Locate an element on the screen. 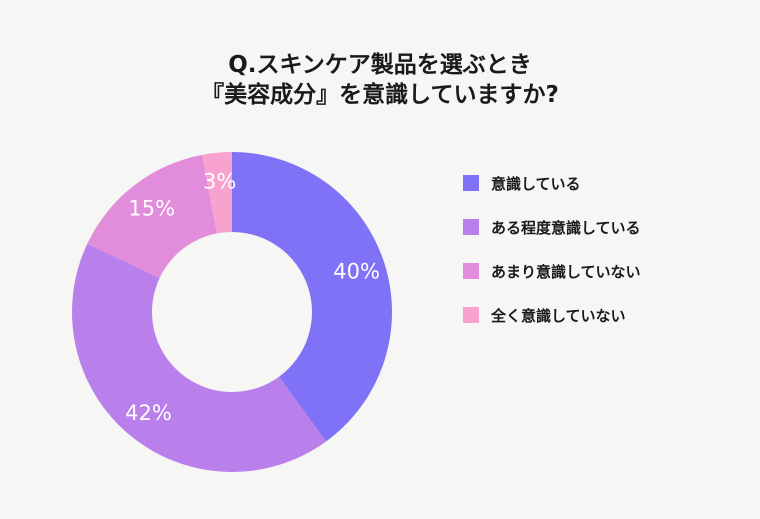  legend-item-not-very-aware: あまり意識していない is located at coordinates (552, 271).